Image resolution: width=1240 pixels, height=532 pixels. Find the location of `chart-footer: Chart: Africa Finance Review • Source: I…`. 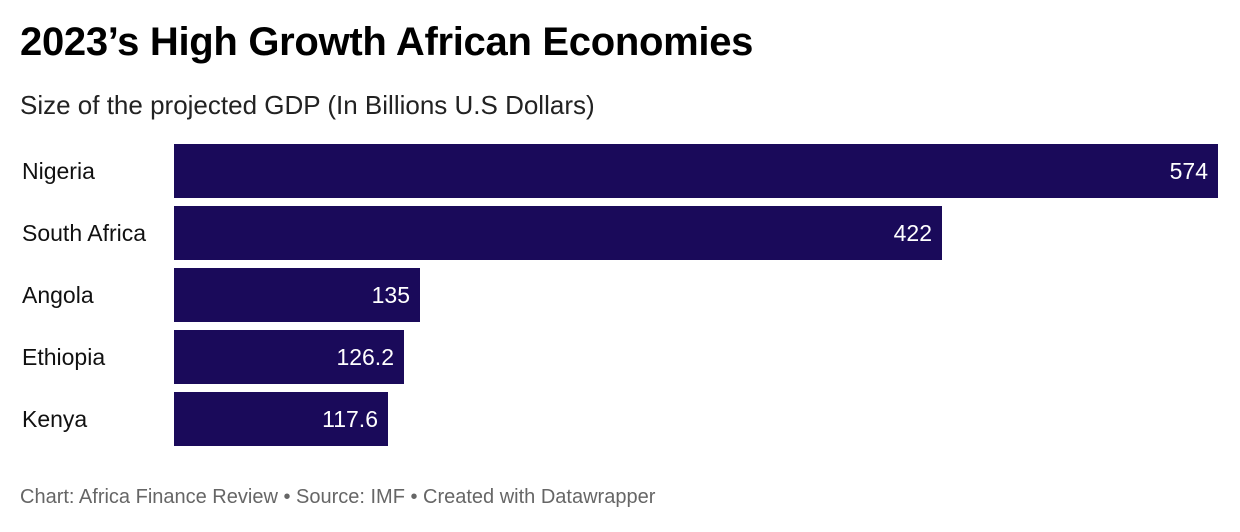

chart-footer: Chart: Africa Finance Review • Source: I… is located at coordinates (338, 497).